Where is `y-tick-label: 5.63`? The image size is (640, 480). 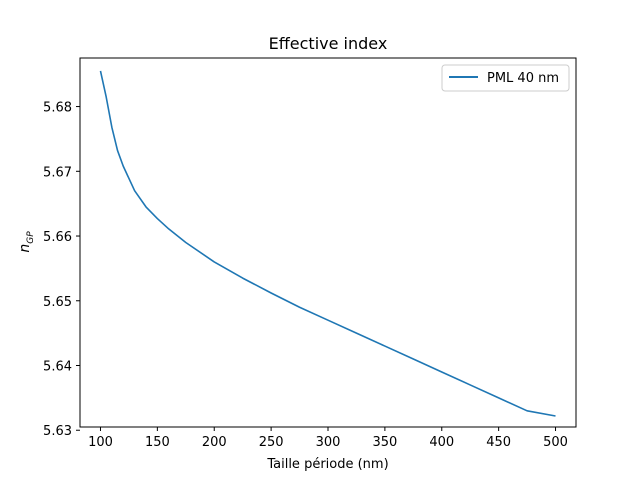
y-tick-label: 5.63 is located at coordinates (57, 431).